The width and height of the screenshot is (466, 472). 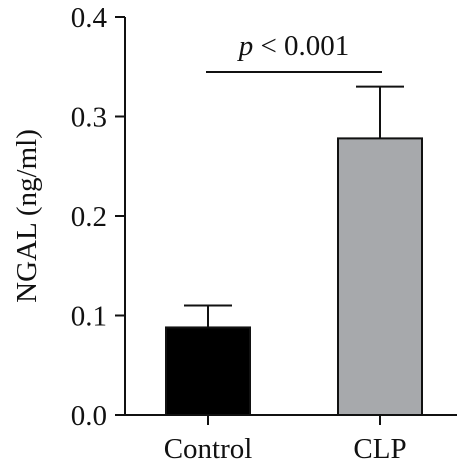 I want to click on p-symbol: p, so click(x=245, y=46).